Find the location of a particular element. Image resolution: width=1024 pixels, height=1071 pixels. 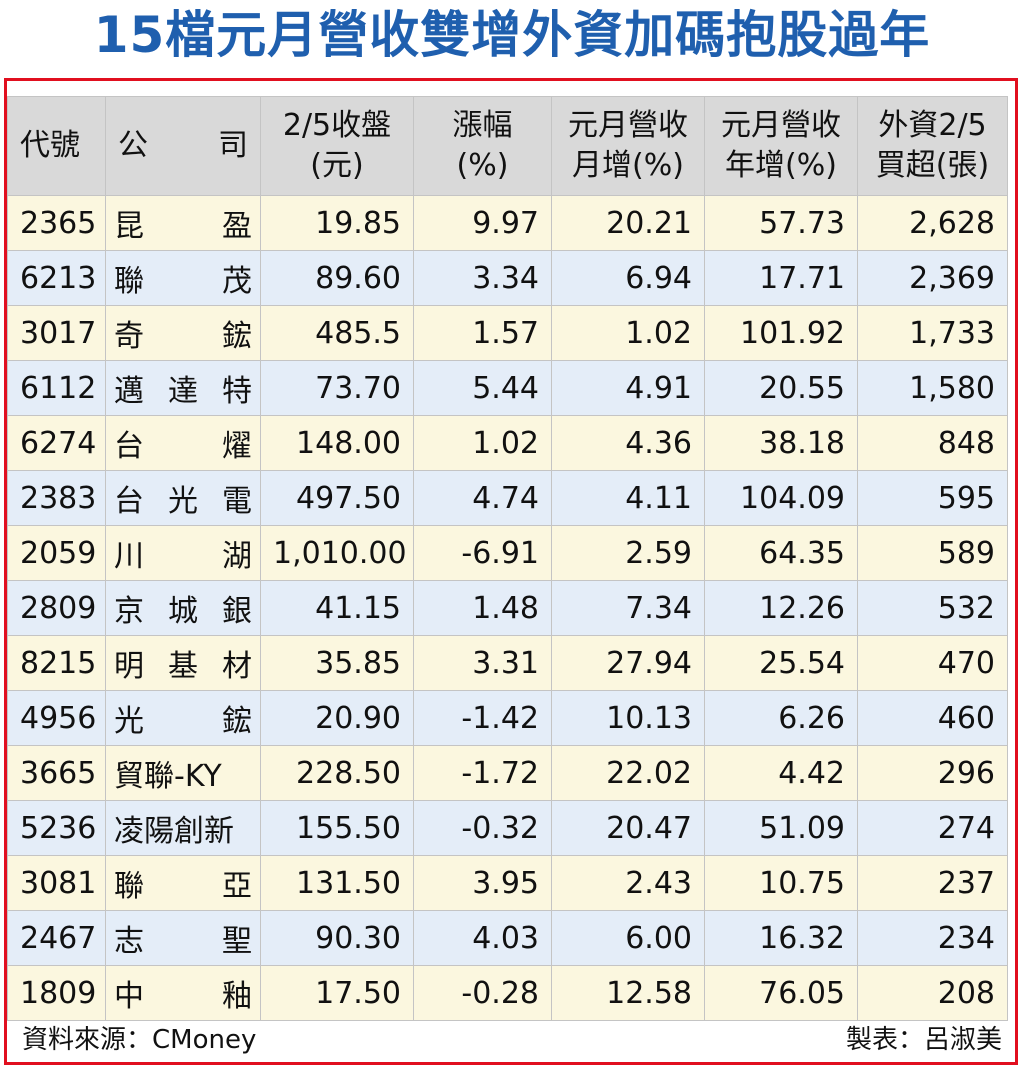

cell-foreign: 2,628 is located at coordinates (932, 223).